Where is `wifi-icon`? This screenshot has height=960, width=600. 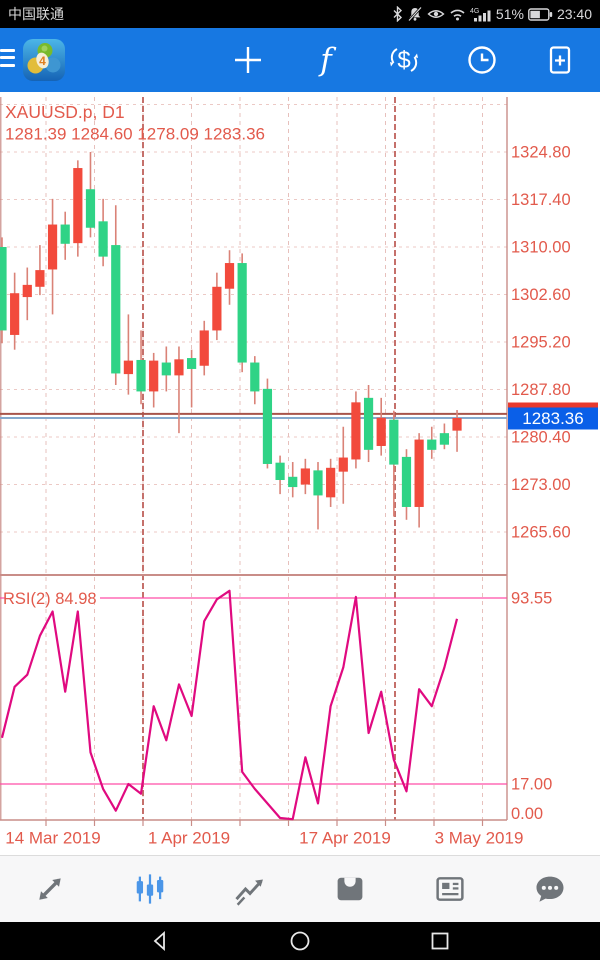
wifi-icon is located at coordinates (457, 15).